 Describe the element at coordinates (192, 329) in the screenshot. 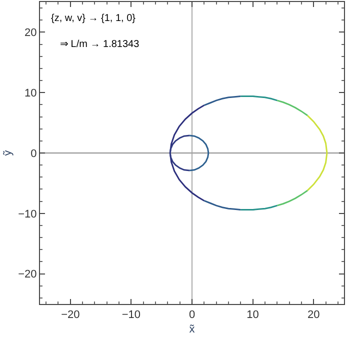

I see `x-axis-title: x̃` at that location.